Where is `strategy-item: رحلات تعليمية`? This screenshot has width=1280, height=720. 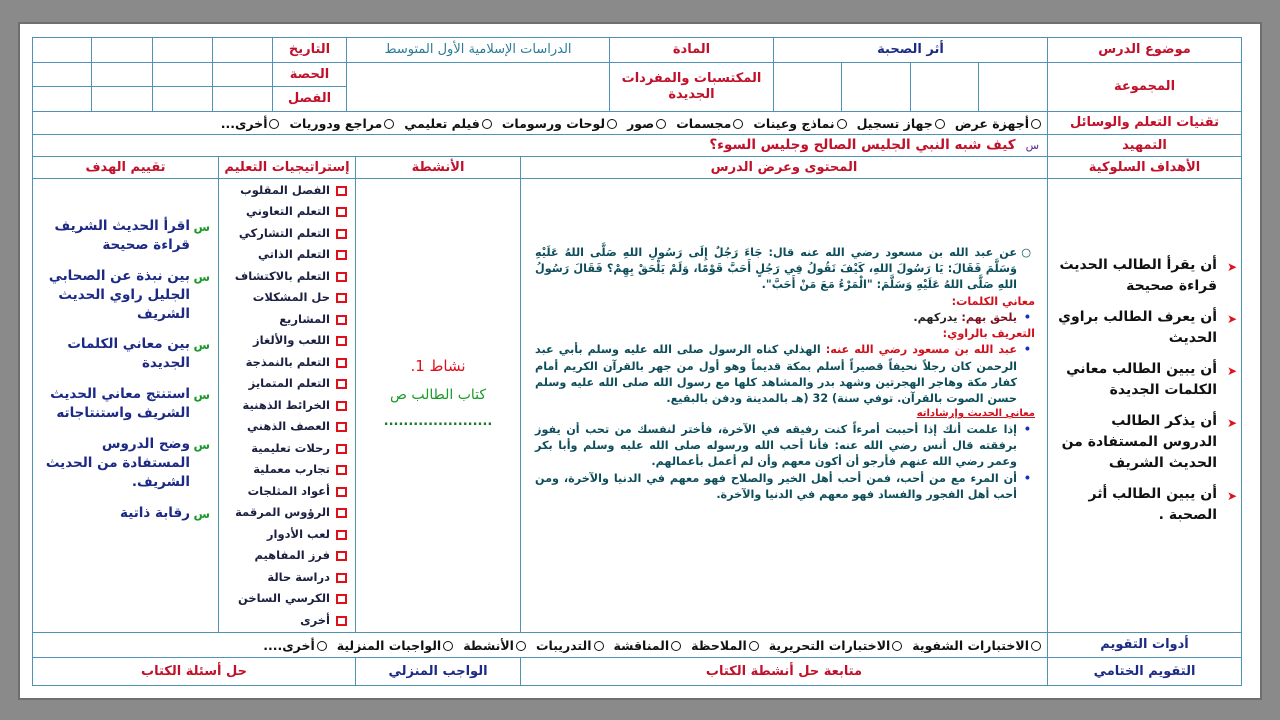 strategy-item: رحلات تعليمية is located at coordinates (287, 449).